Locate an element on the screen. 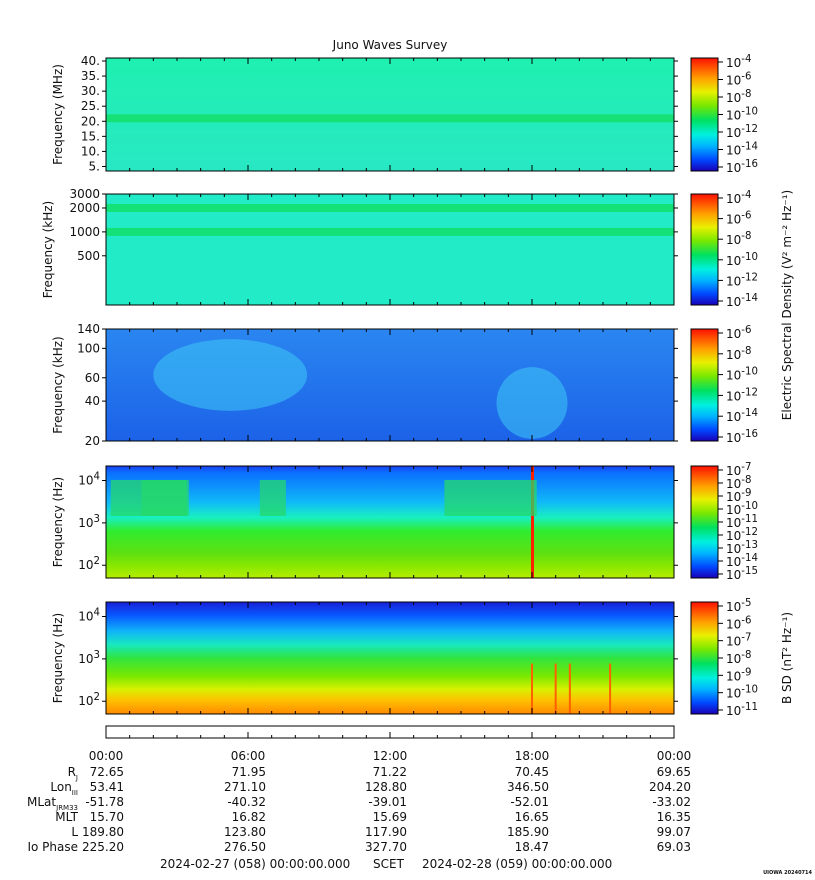 The height and width of the screenshot is (880, 815). y-tick-label: 40. is located at coordinates (90, 61).